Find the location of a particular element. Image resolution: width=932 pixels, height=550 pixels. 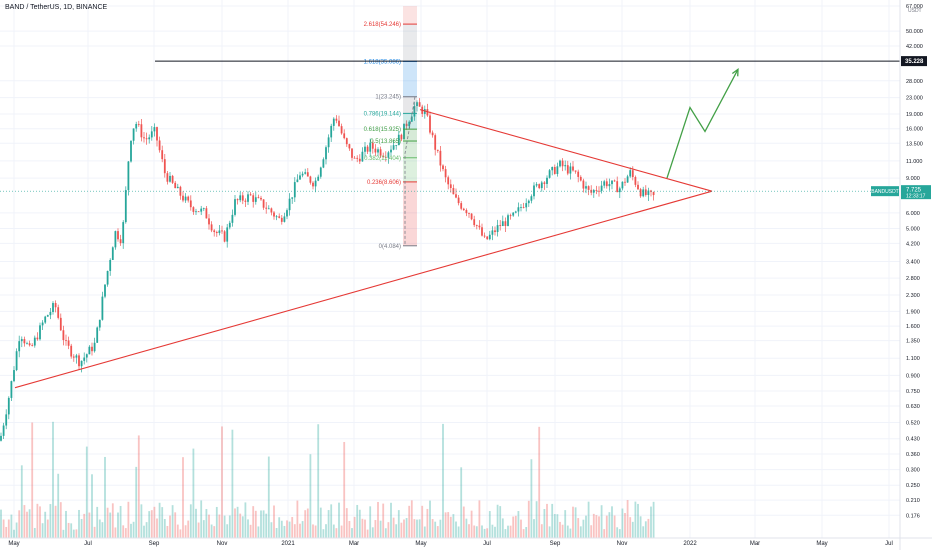

y-tick-label: 42.000 is located at coordinates (914, 47).